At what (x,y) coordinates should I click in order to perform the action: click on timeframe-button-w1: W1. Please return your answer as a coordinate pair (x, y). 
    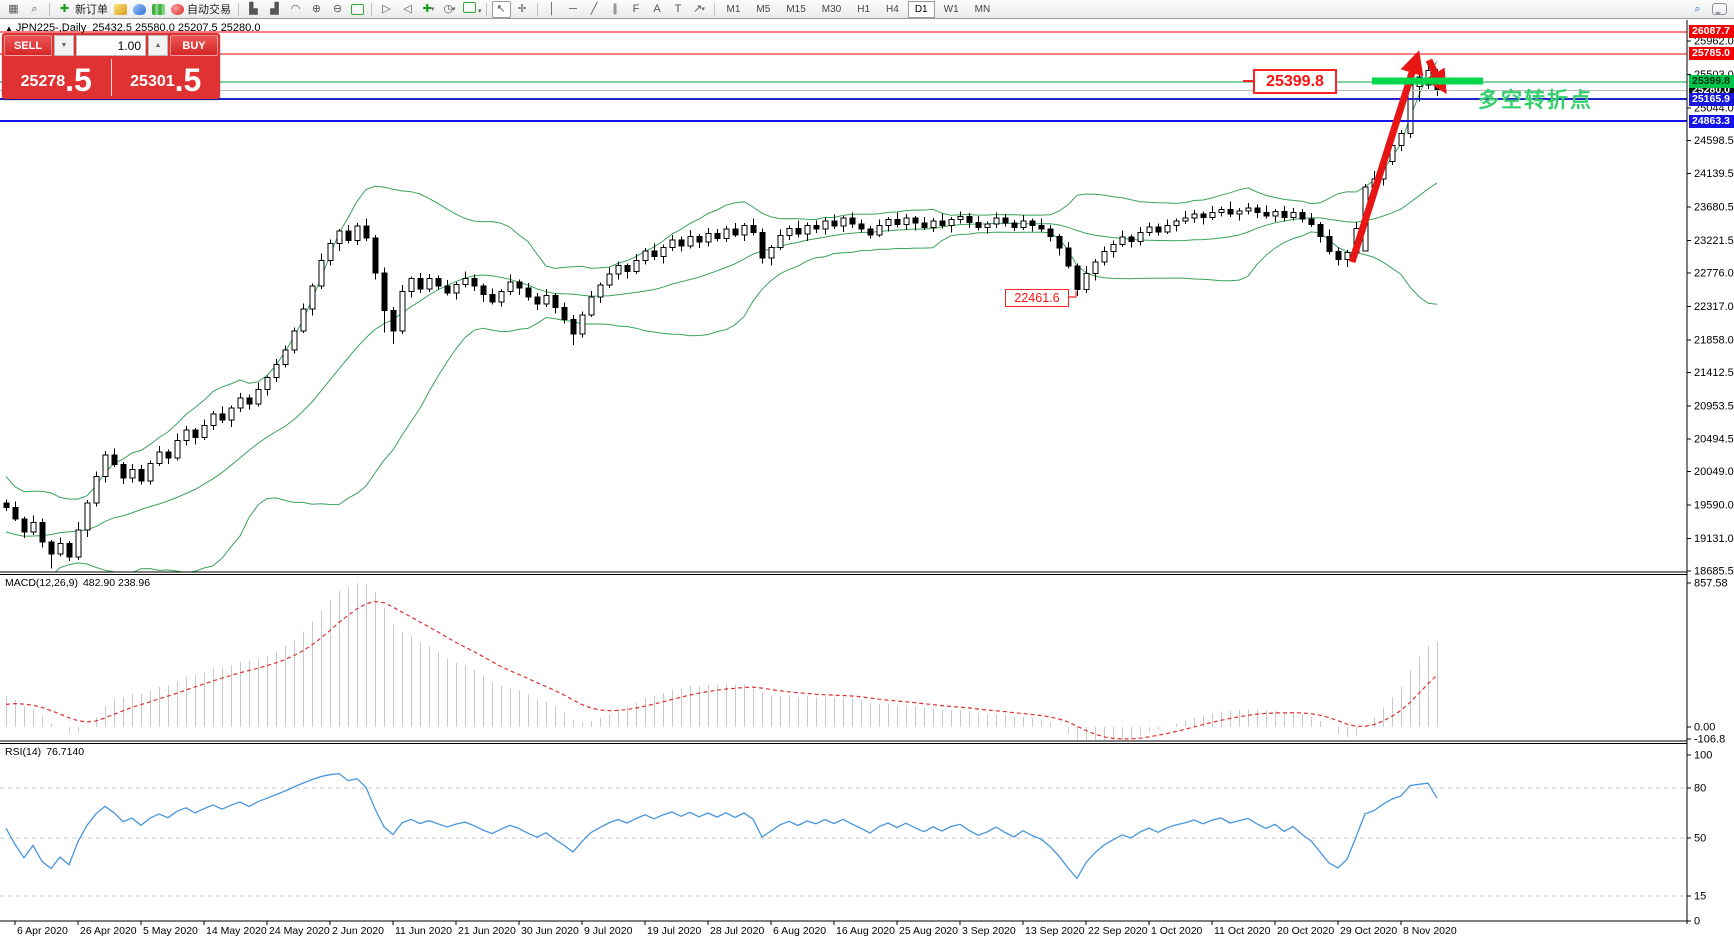
    Looking at the image, I should click on (951, 9).